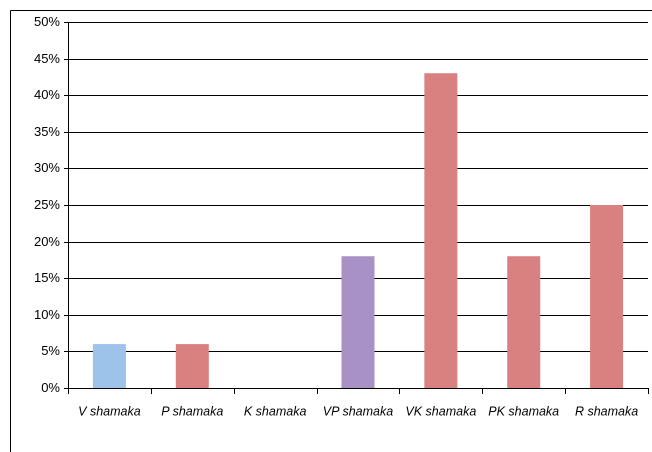 This screenshot has width=652, height=452. I want to click on y-tick-label: 40%, so click(47, 94).